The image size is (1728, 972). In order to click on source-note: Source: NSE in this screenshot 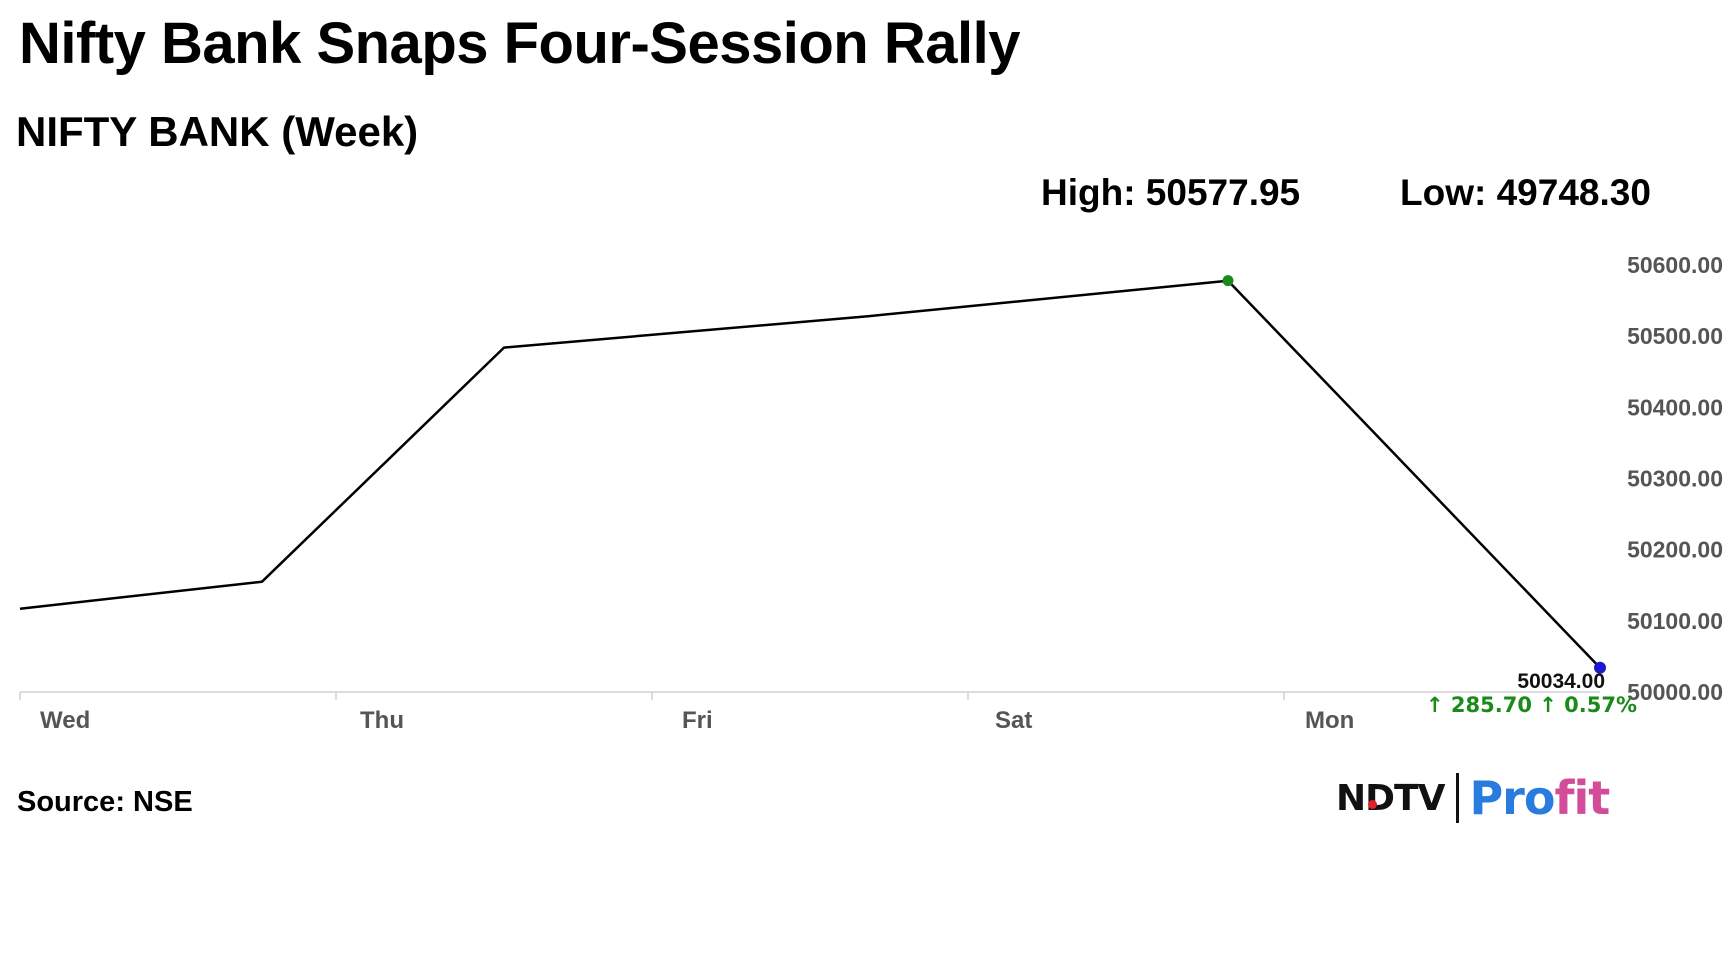, I will do `click(105, 802)`.